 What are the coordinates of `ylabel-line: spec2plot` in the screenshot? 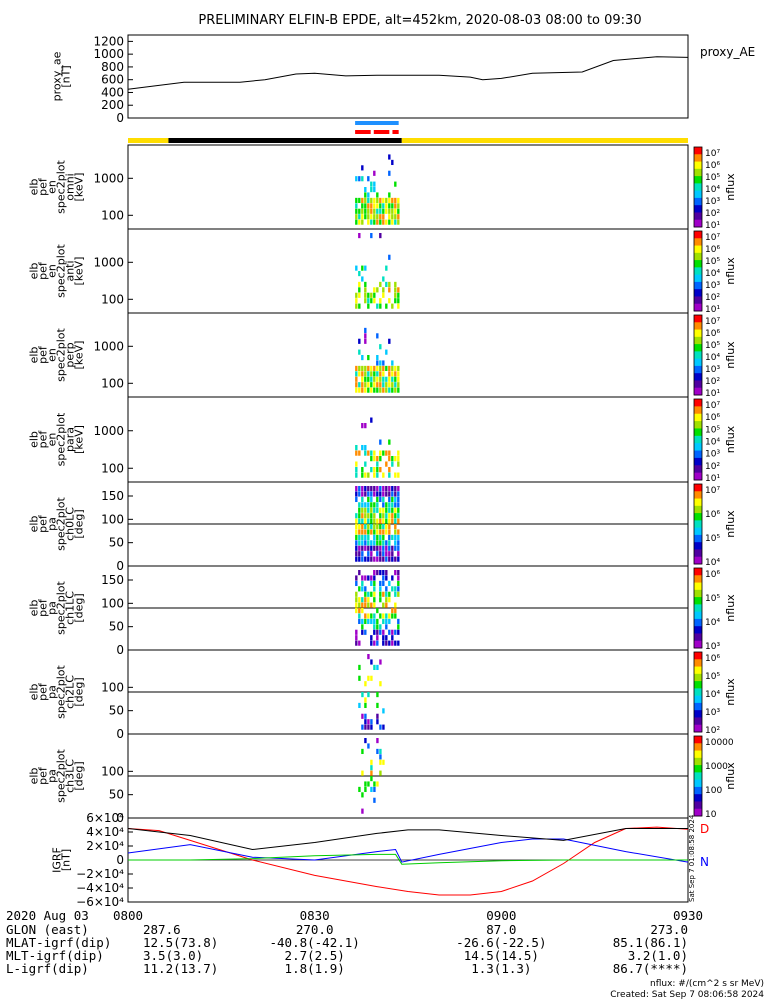 It's located at (61, 692).